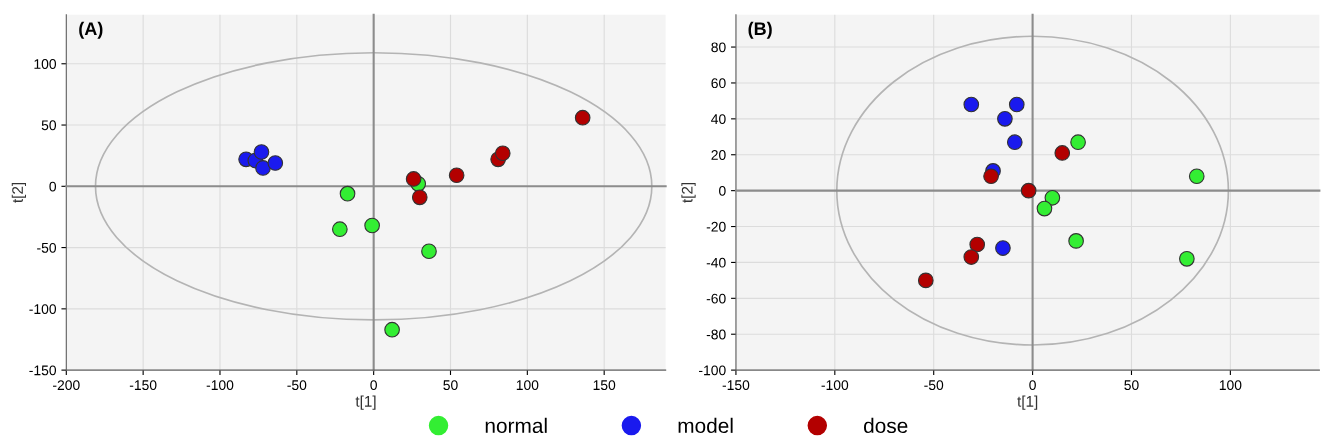  What do you see at coordinates (886, 425) in the screenshot?
I see `legend-label: dose` at bounding box center [886, 425].